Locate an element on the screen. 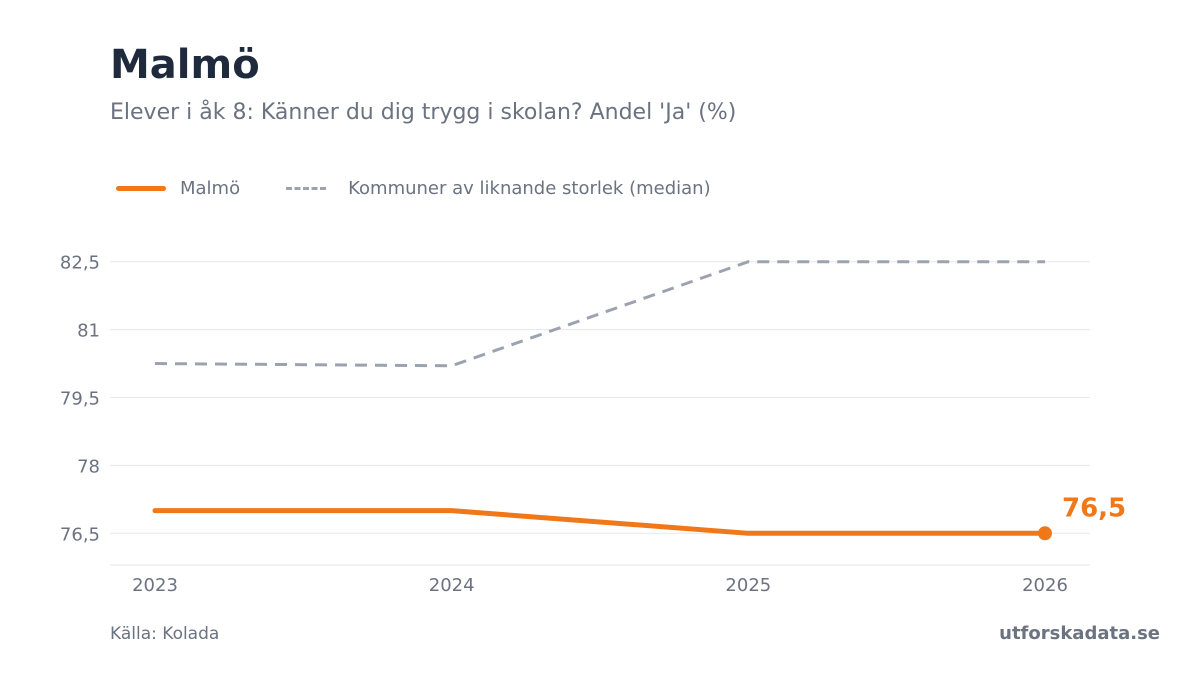  legend-swatch-malmo is located at coordinates (141, 188).